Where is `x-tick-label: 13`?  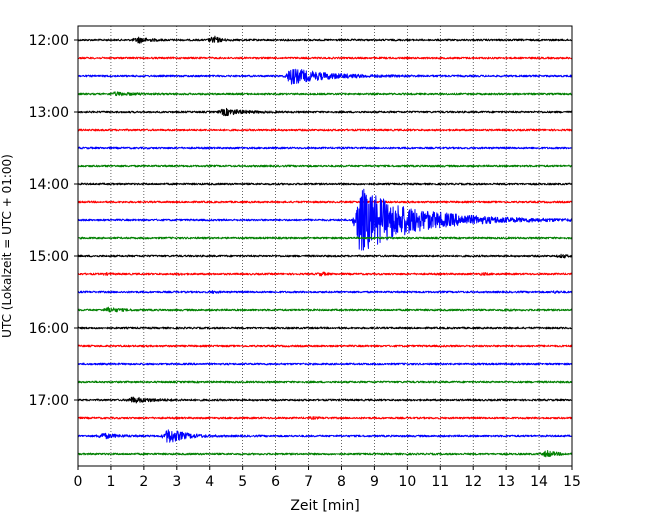 x-tick-label: 13 is located at coordinates (506, 482).